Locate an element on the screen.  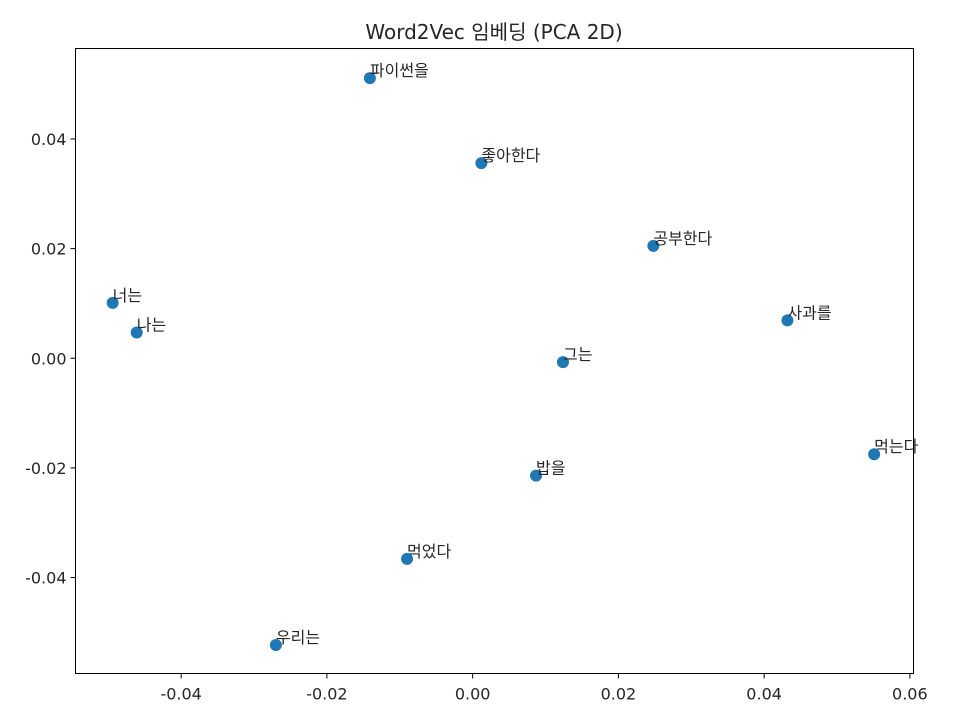
x-tick-label: -0.04 is located at coordinates (180, 694).